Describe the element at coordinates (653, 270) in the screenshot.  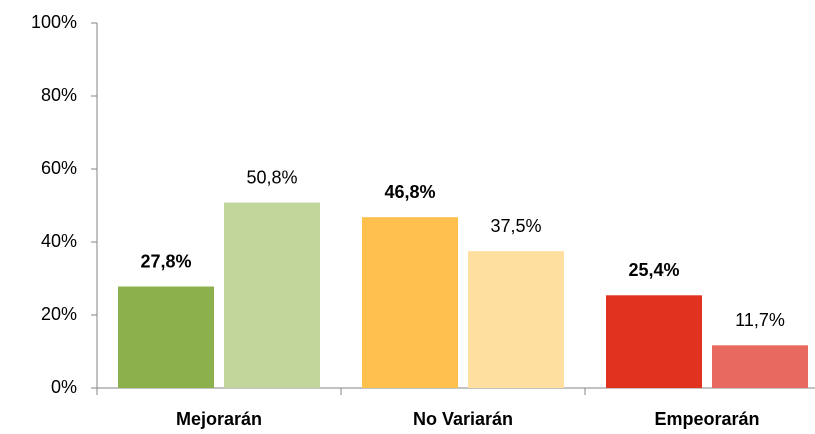
I see `value-label: 25,4%` at that location.